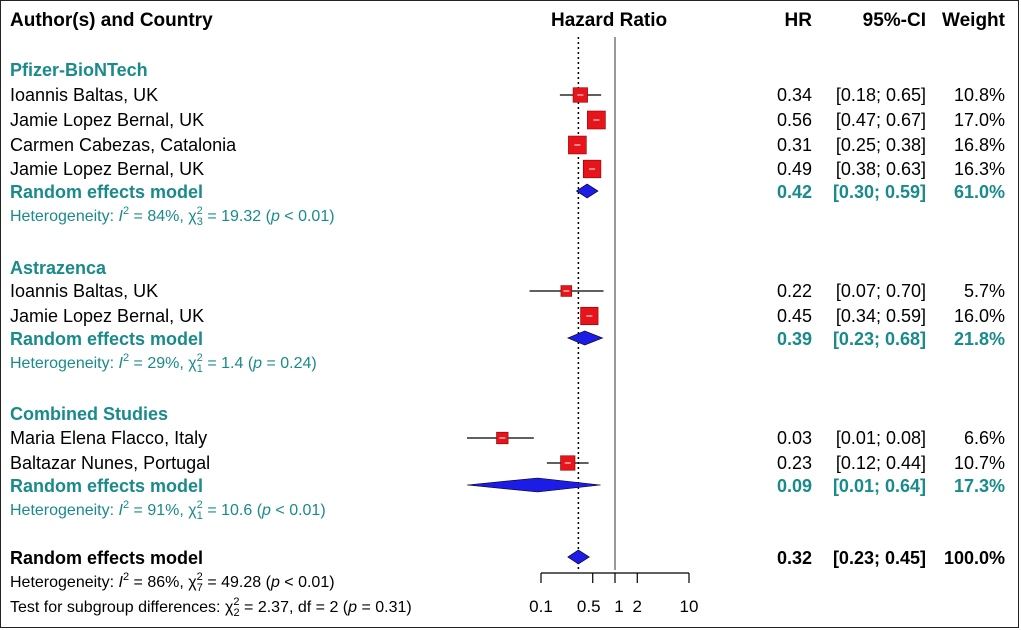 Image resolution: width=1021 pixels, height=630 pixels. I want to click on overall-model-diamond, so click(578, 557).